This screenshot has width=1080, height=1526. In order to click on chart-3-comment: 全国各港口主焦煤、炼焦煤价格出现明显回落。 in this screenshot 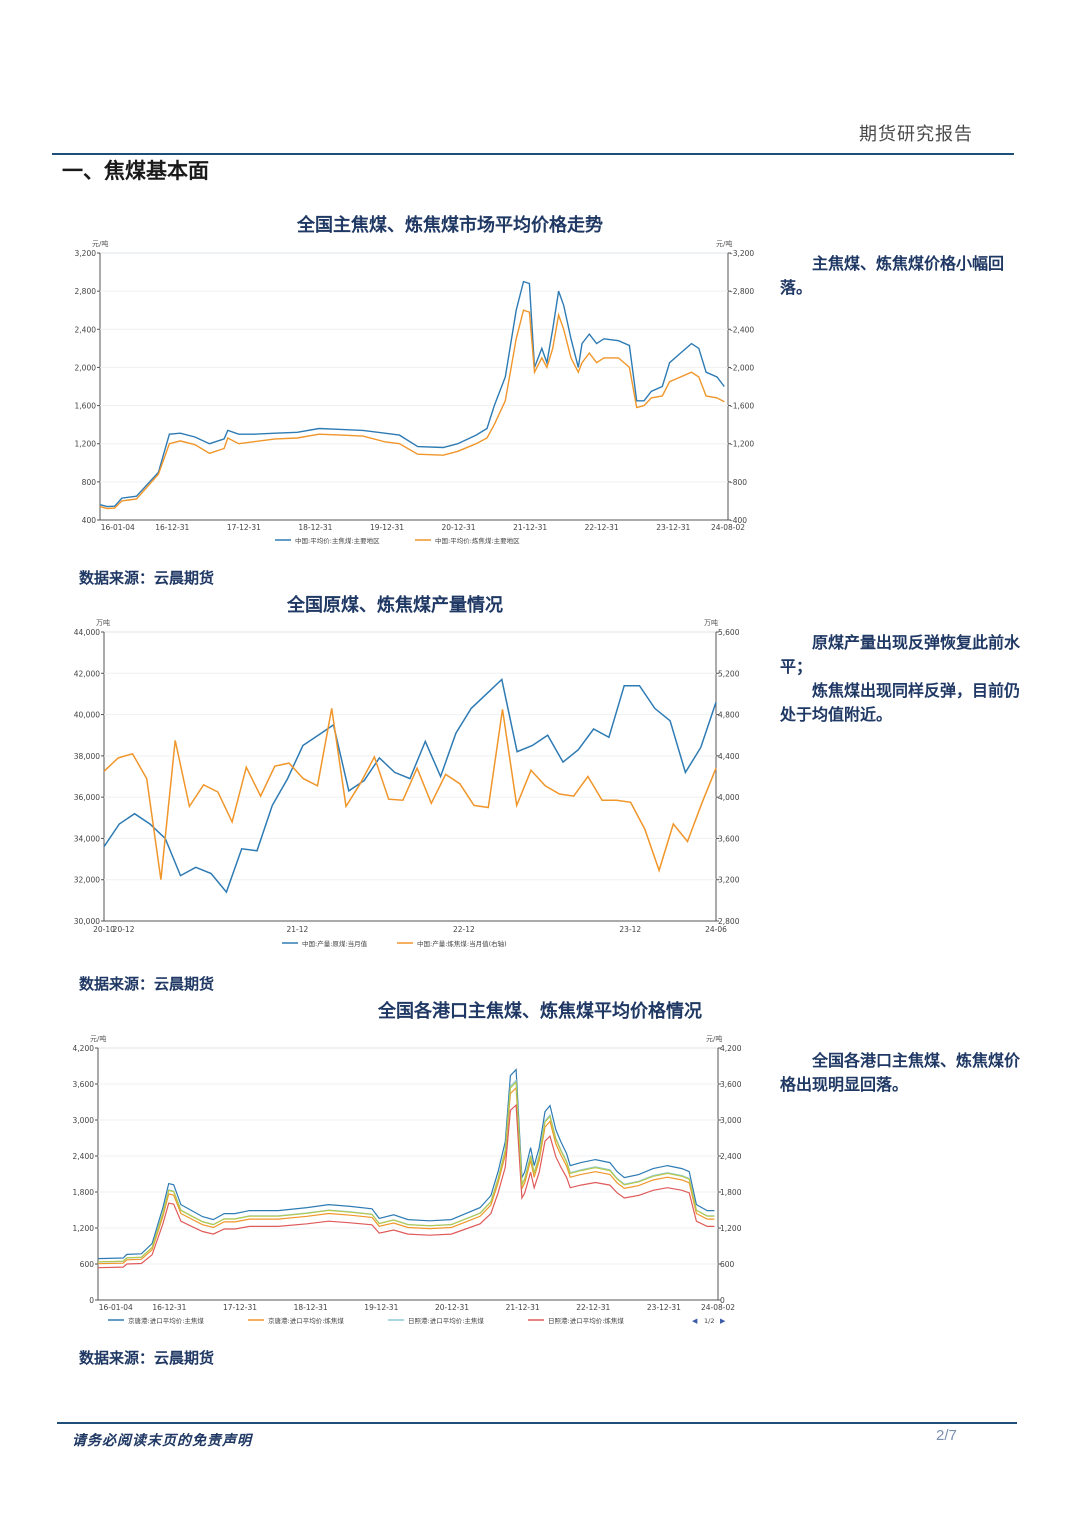, I will do `click(907, 1073)`.